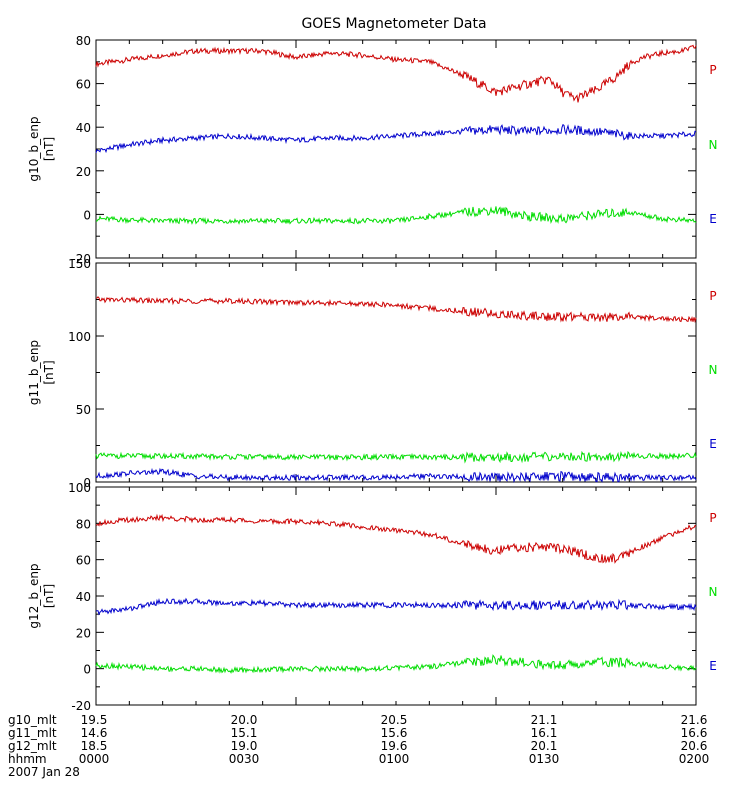  What do you see at coordinates (244, 733) in the screenshot?
I see `footer-value: 15.1` at bounding box center [244, 733].